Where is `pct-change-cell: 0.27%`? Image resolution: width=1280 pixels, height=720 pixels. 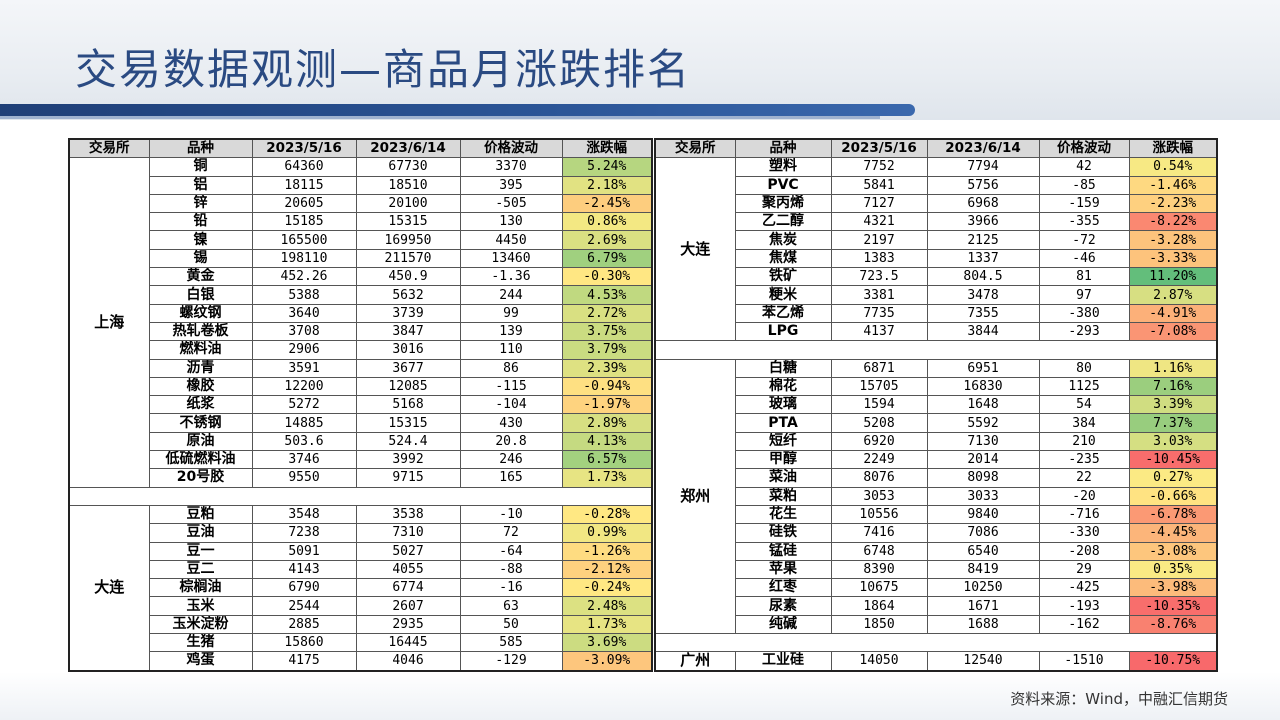
pct-change-cell: 0.27% is located at coordinates (1173, 478).